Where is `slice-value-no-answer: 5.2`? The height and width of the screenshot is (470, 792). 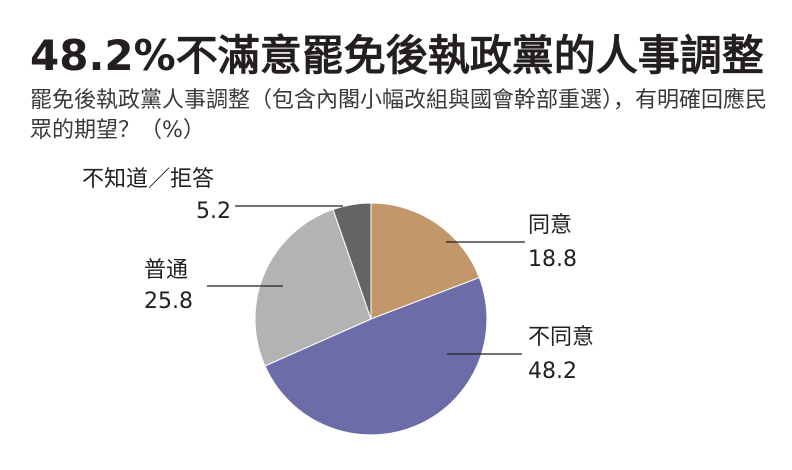
slice-value-no-answer: 5.2 is located at coordinates (213, 211).